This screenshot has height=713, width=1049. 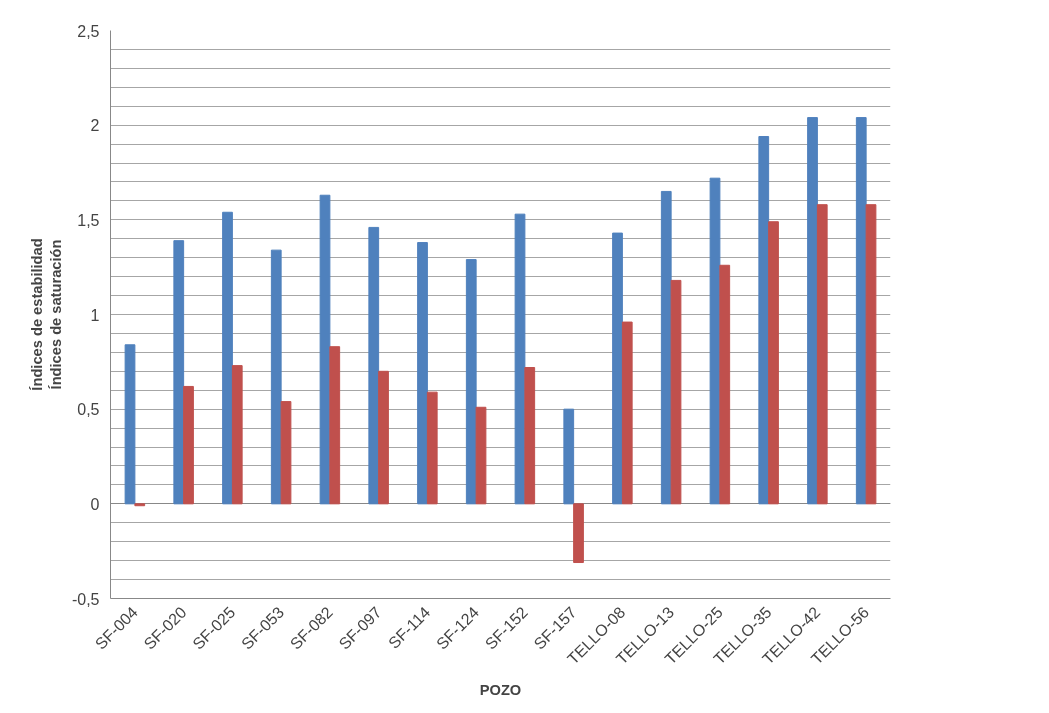 I want to click on y-tick-label: 0,5, so click(x=88, y=410).